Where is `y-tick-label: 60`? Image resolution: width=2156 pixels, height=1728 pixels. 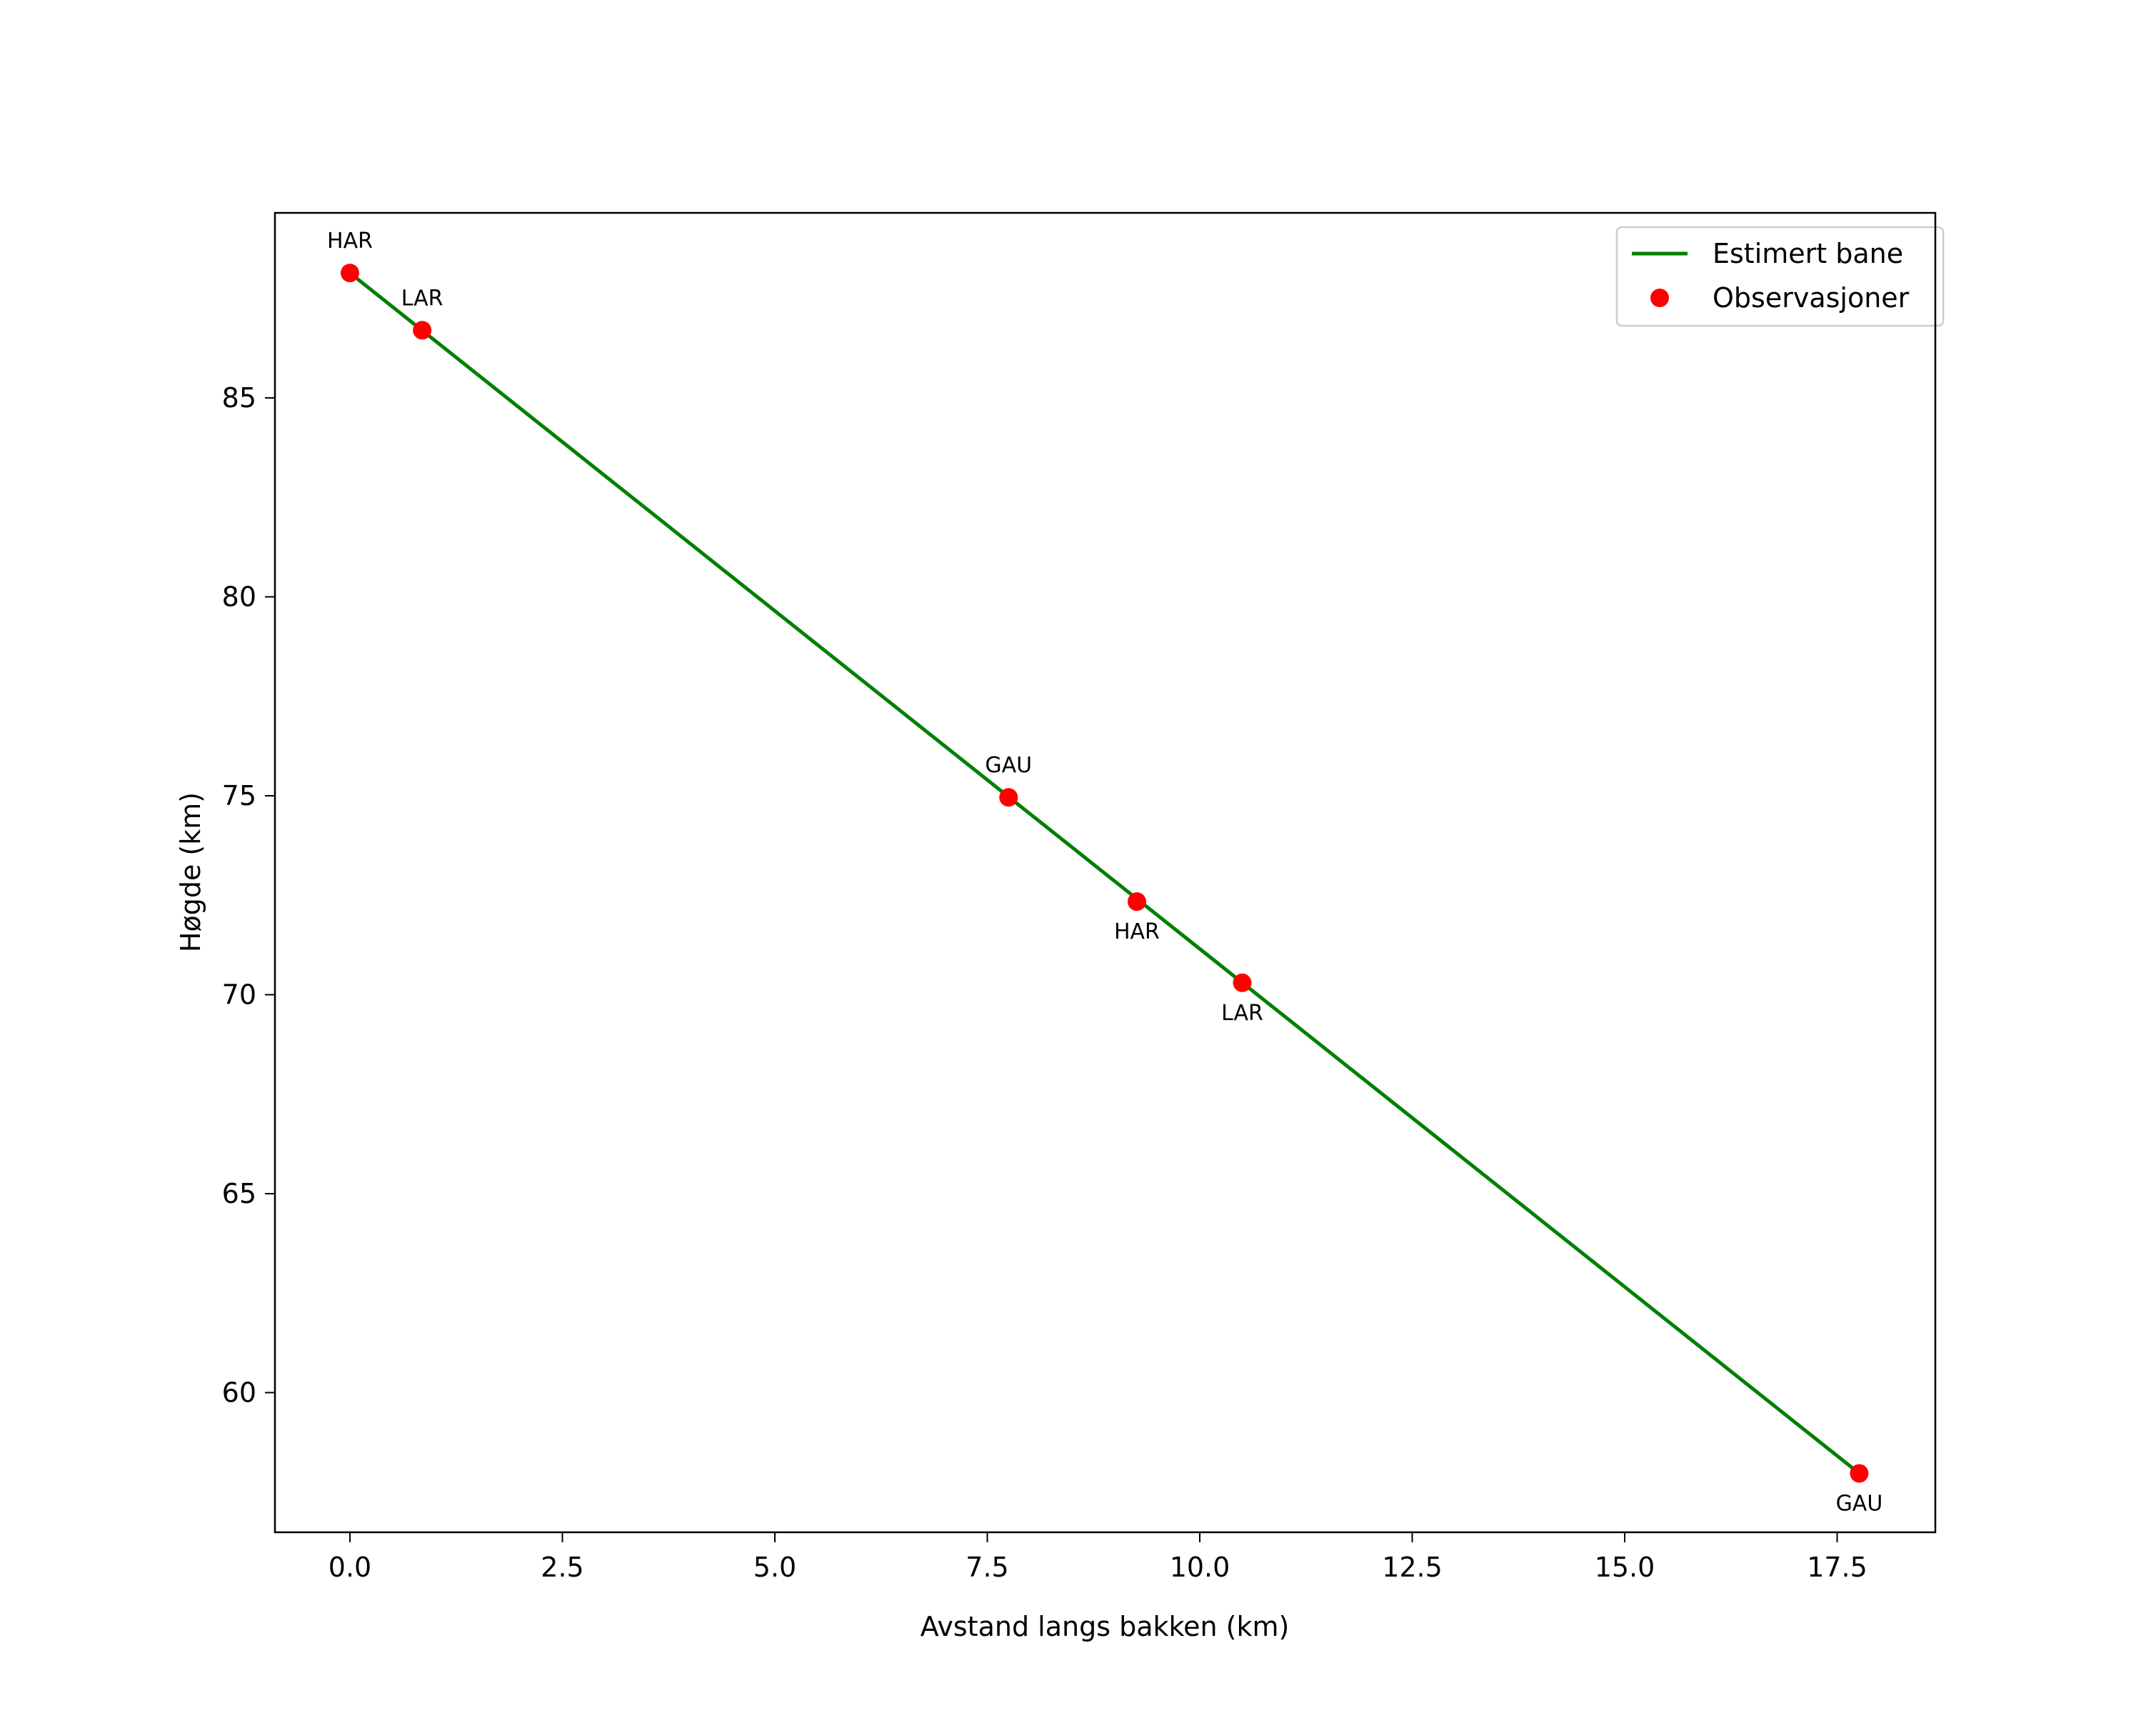
y-tick-label: 60 is located at coordinates (239, 1393).